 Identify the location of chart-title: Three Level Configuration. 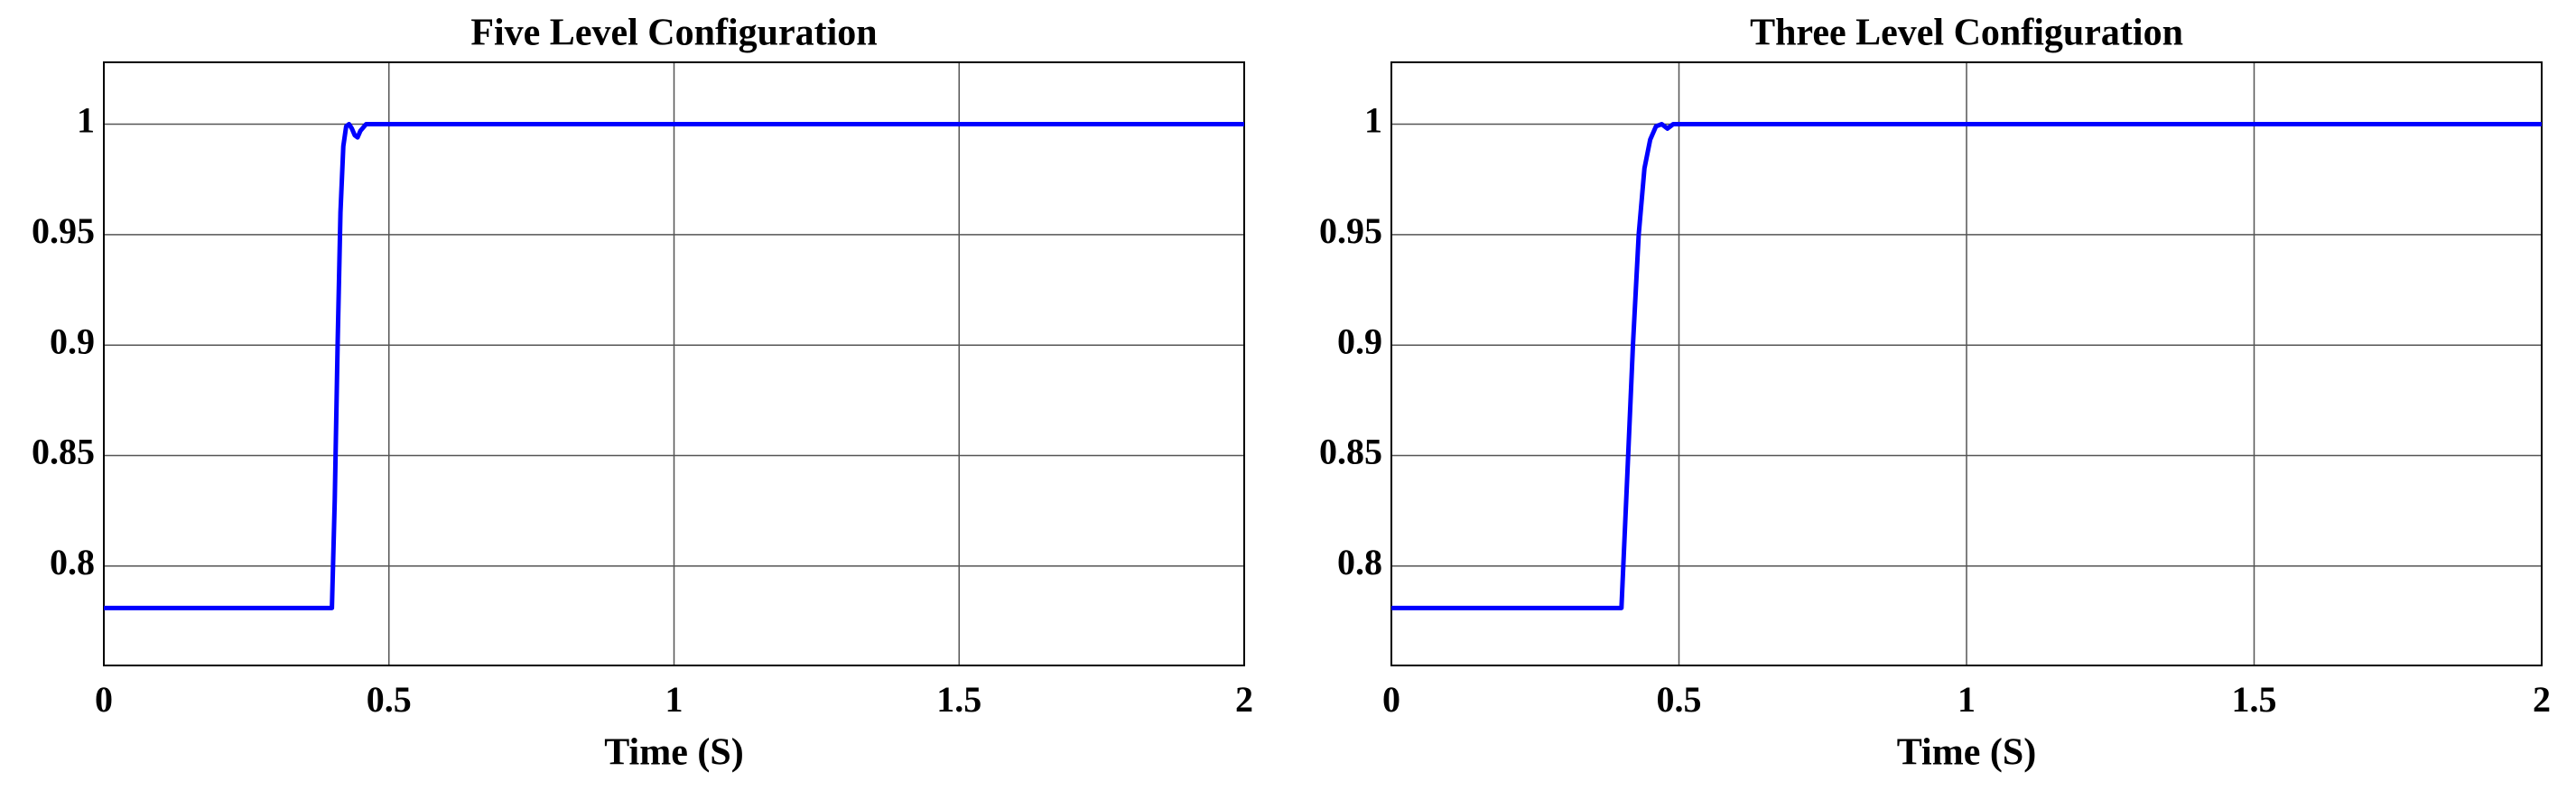
(1966, 33).